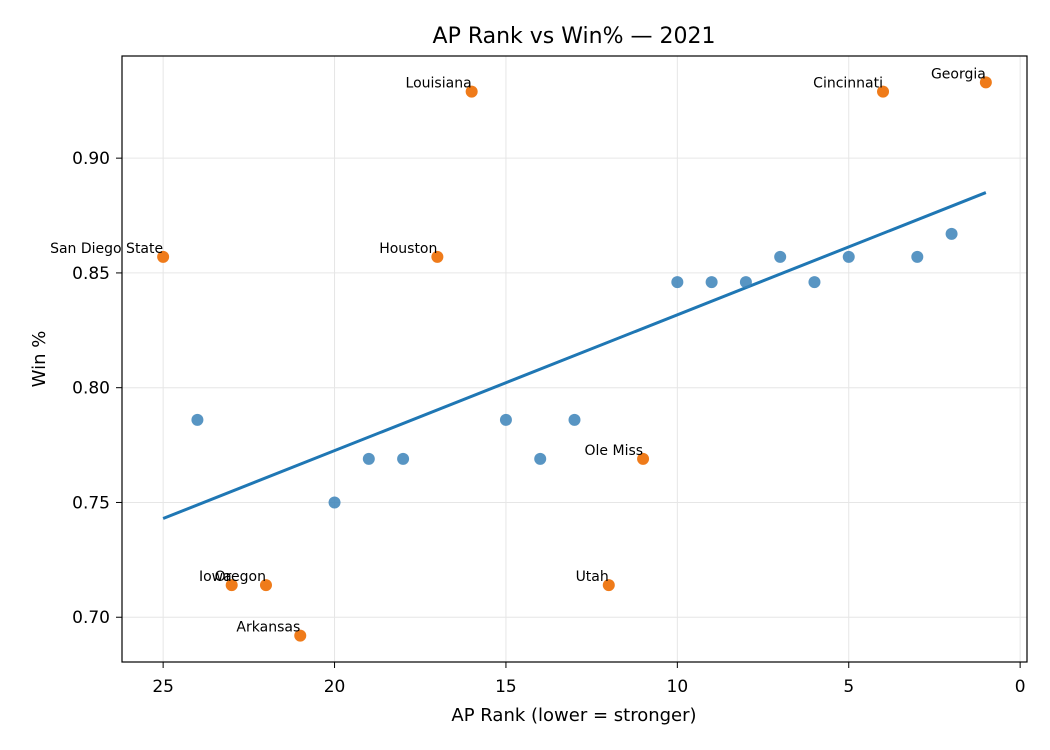  Describe the element at coordinates (268, 628) in the screenshot. I see `point-label: Arkansas` at that location.